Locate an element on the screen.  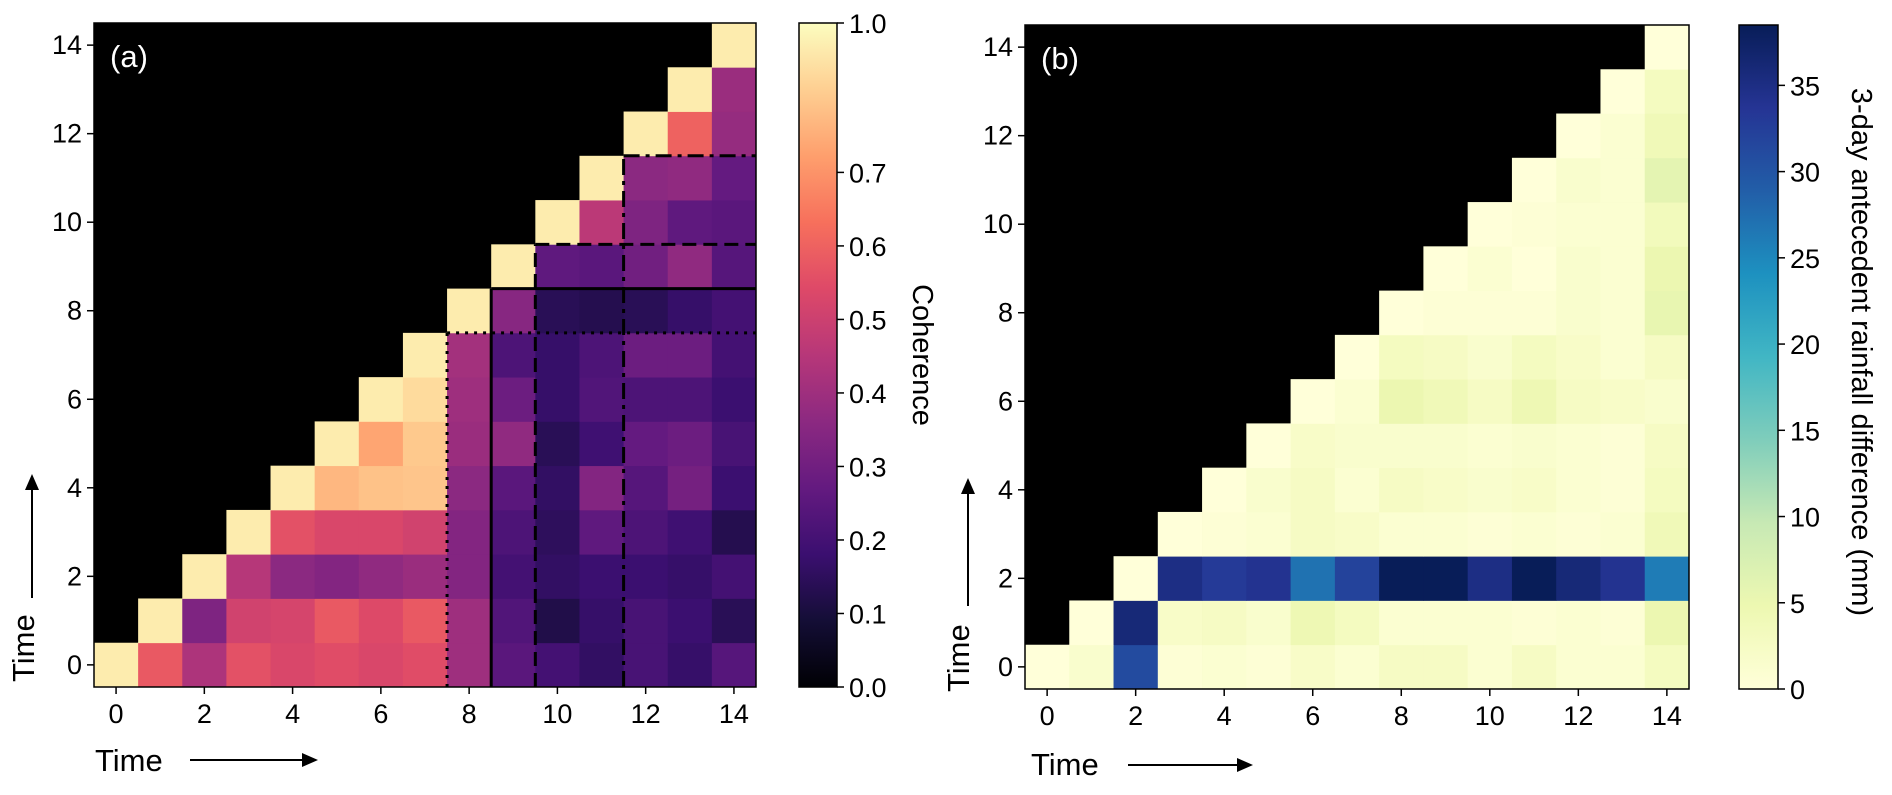
x-tick-label: 4 is located at coordinates (1224, 716).